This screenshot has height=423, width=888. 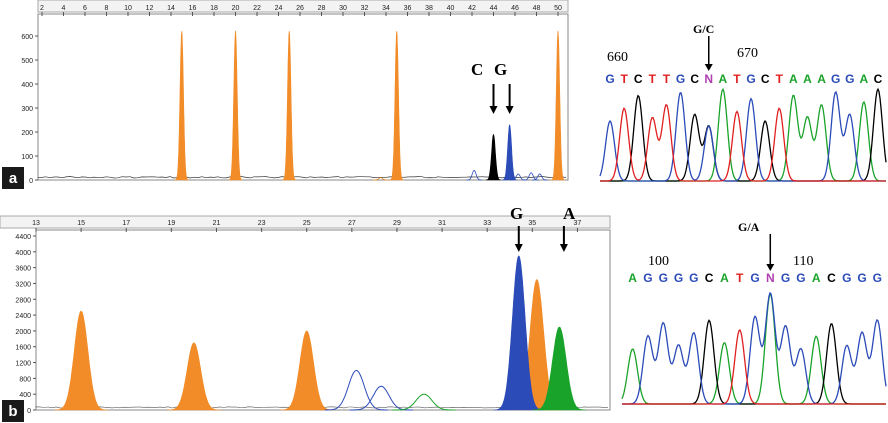 I want to click on y-tick-label-a: 100, so click(x=27, y=157).